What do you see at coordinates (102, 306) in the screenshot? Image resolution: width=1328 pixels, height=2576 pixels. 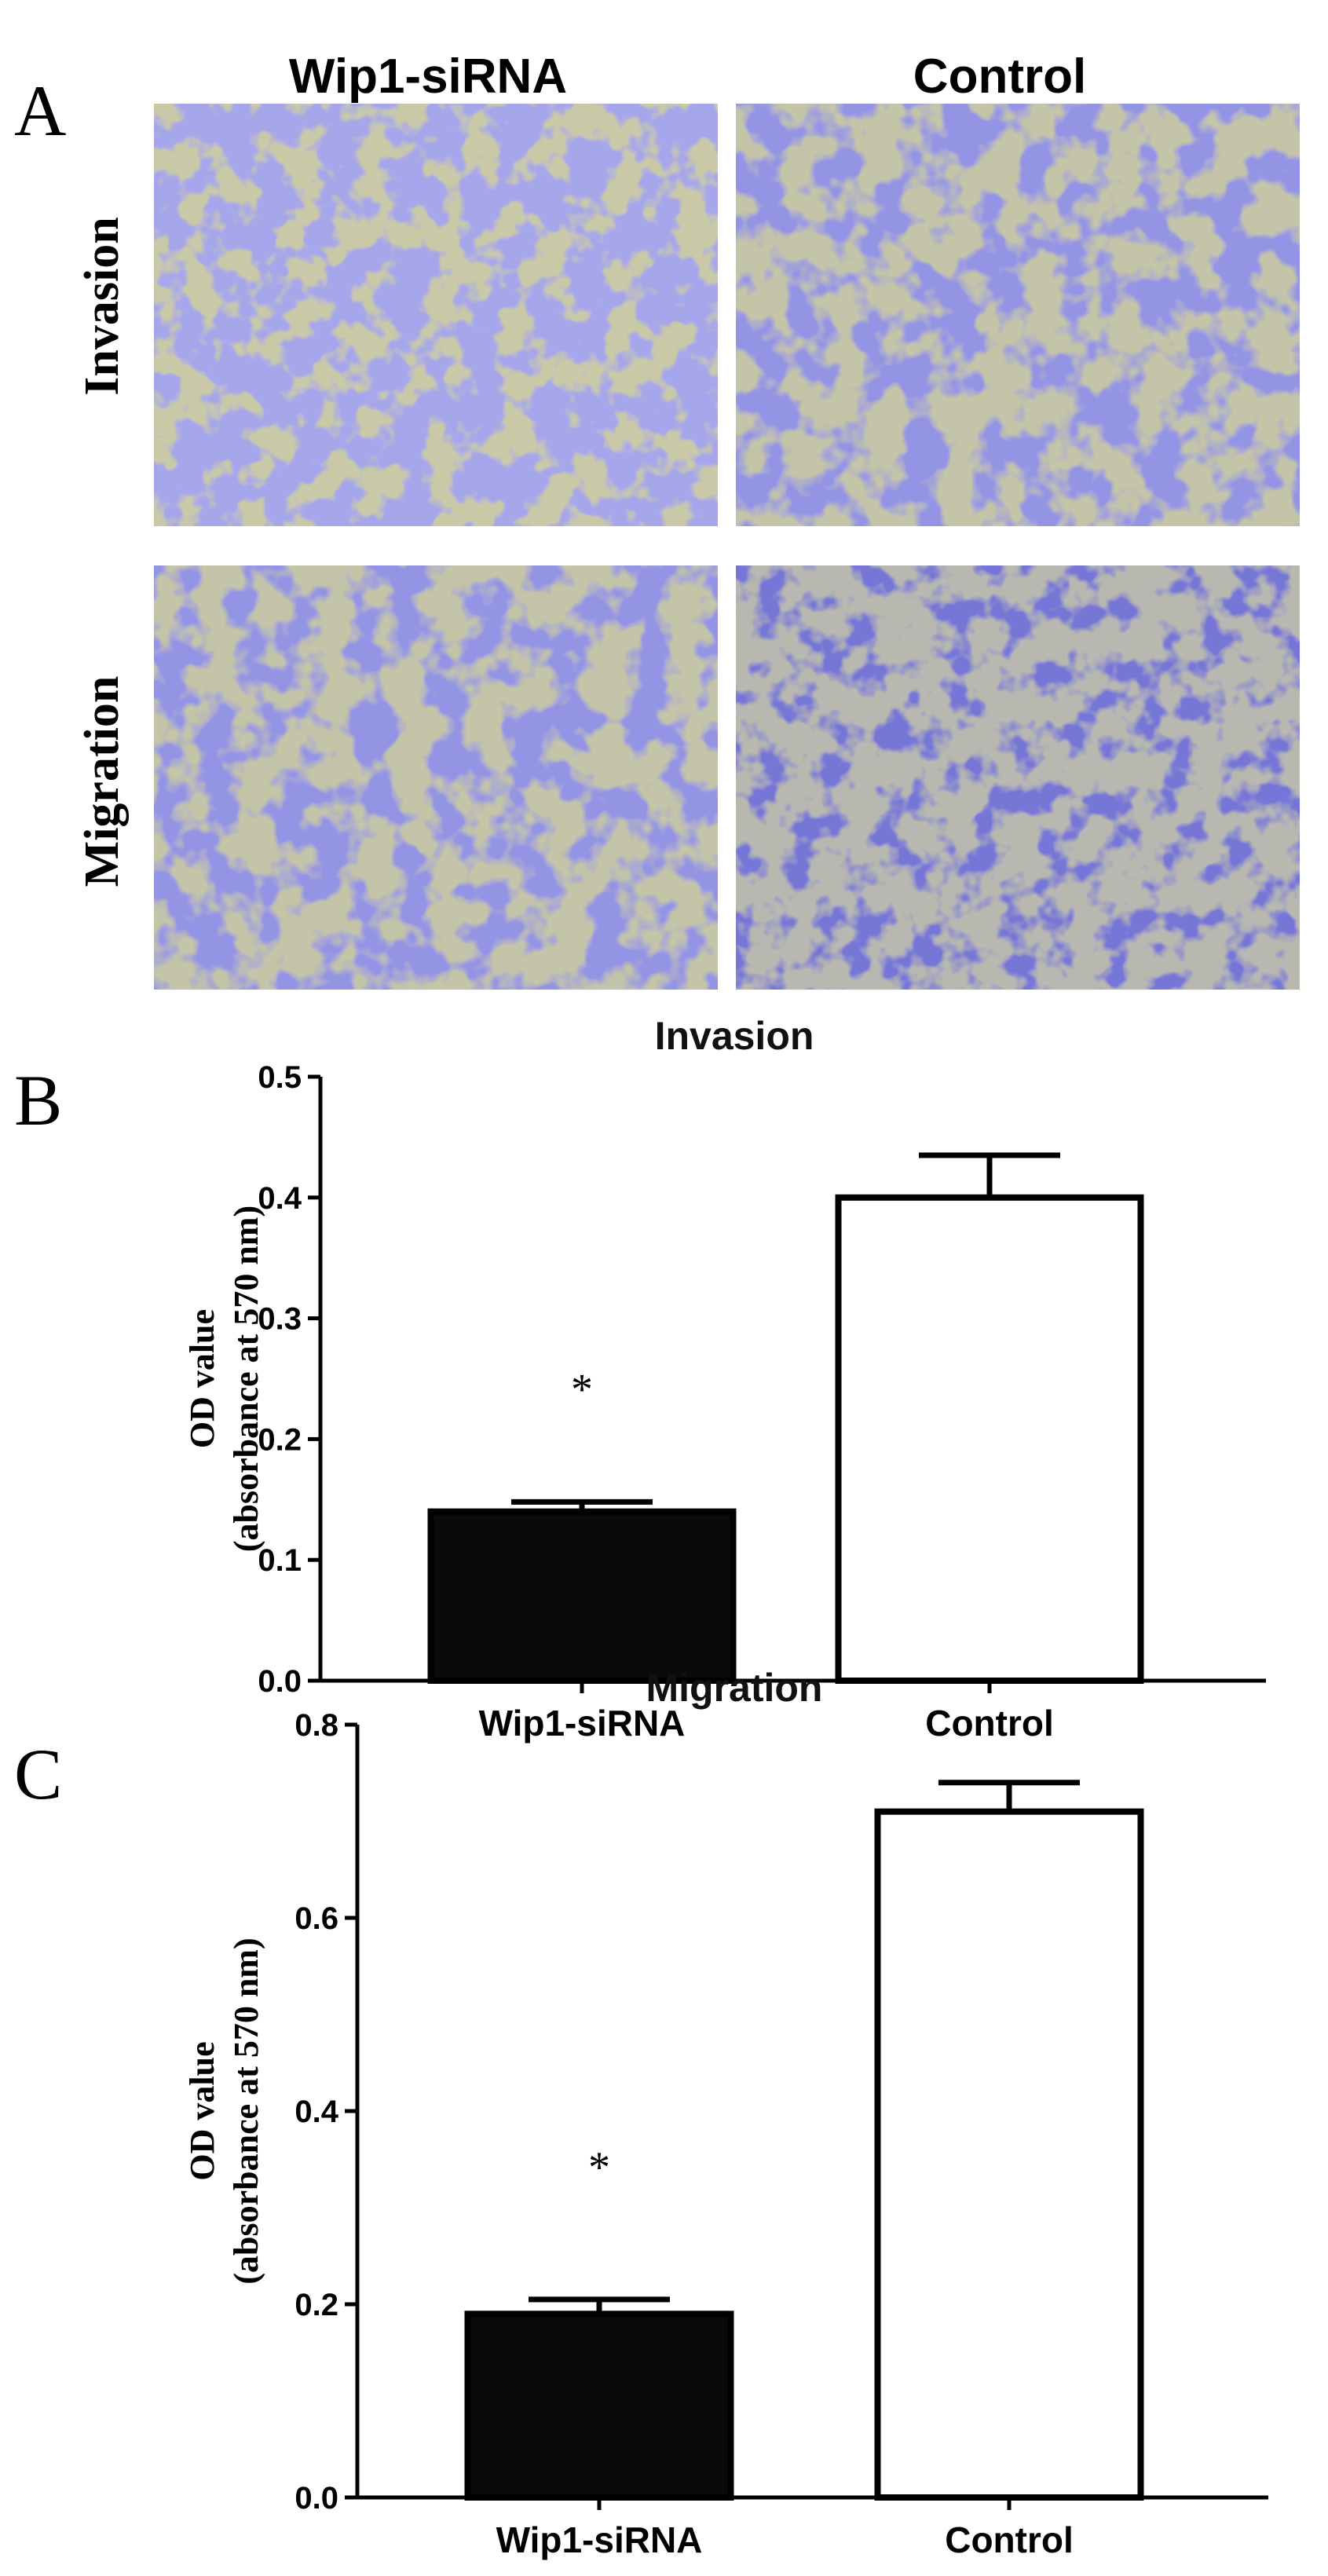 I see `row-label-invasion: Invasion` at bounding box center [102, 306].